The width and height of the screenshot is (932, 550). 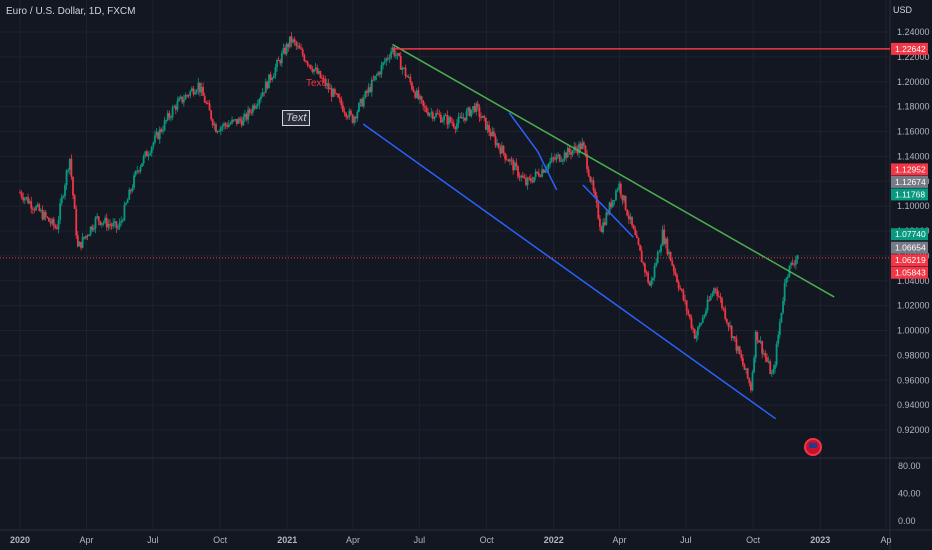 I want to click on x-tick-label: 2023, so click(x=820, y=540).